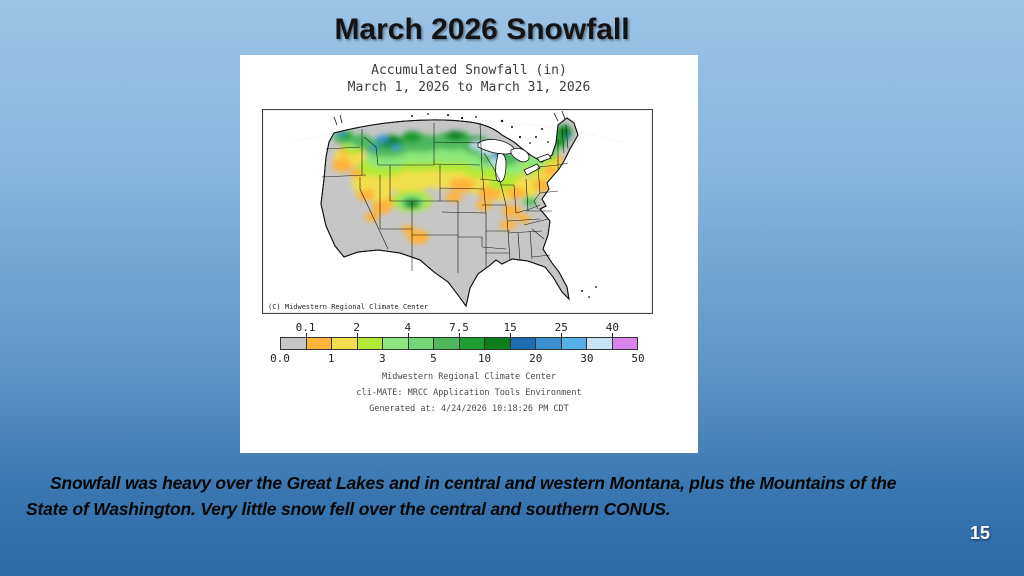  I want to click on legend-bottom-label: 3, so click(382, 358).